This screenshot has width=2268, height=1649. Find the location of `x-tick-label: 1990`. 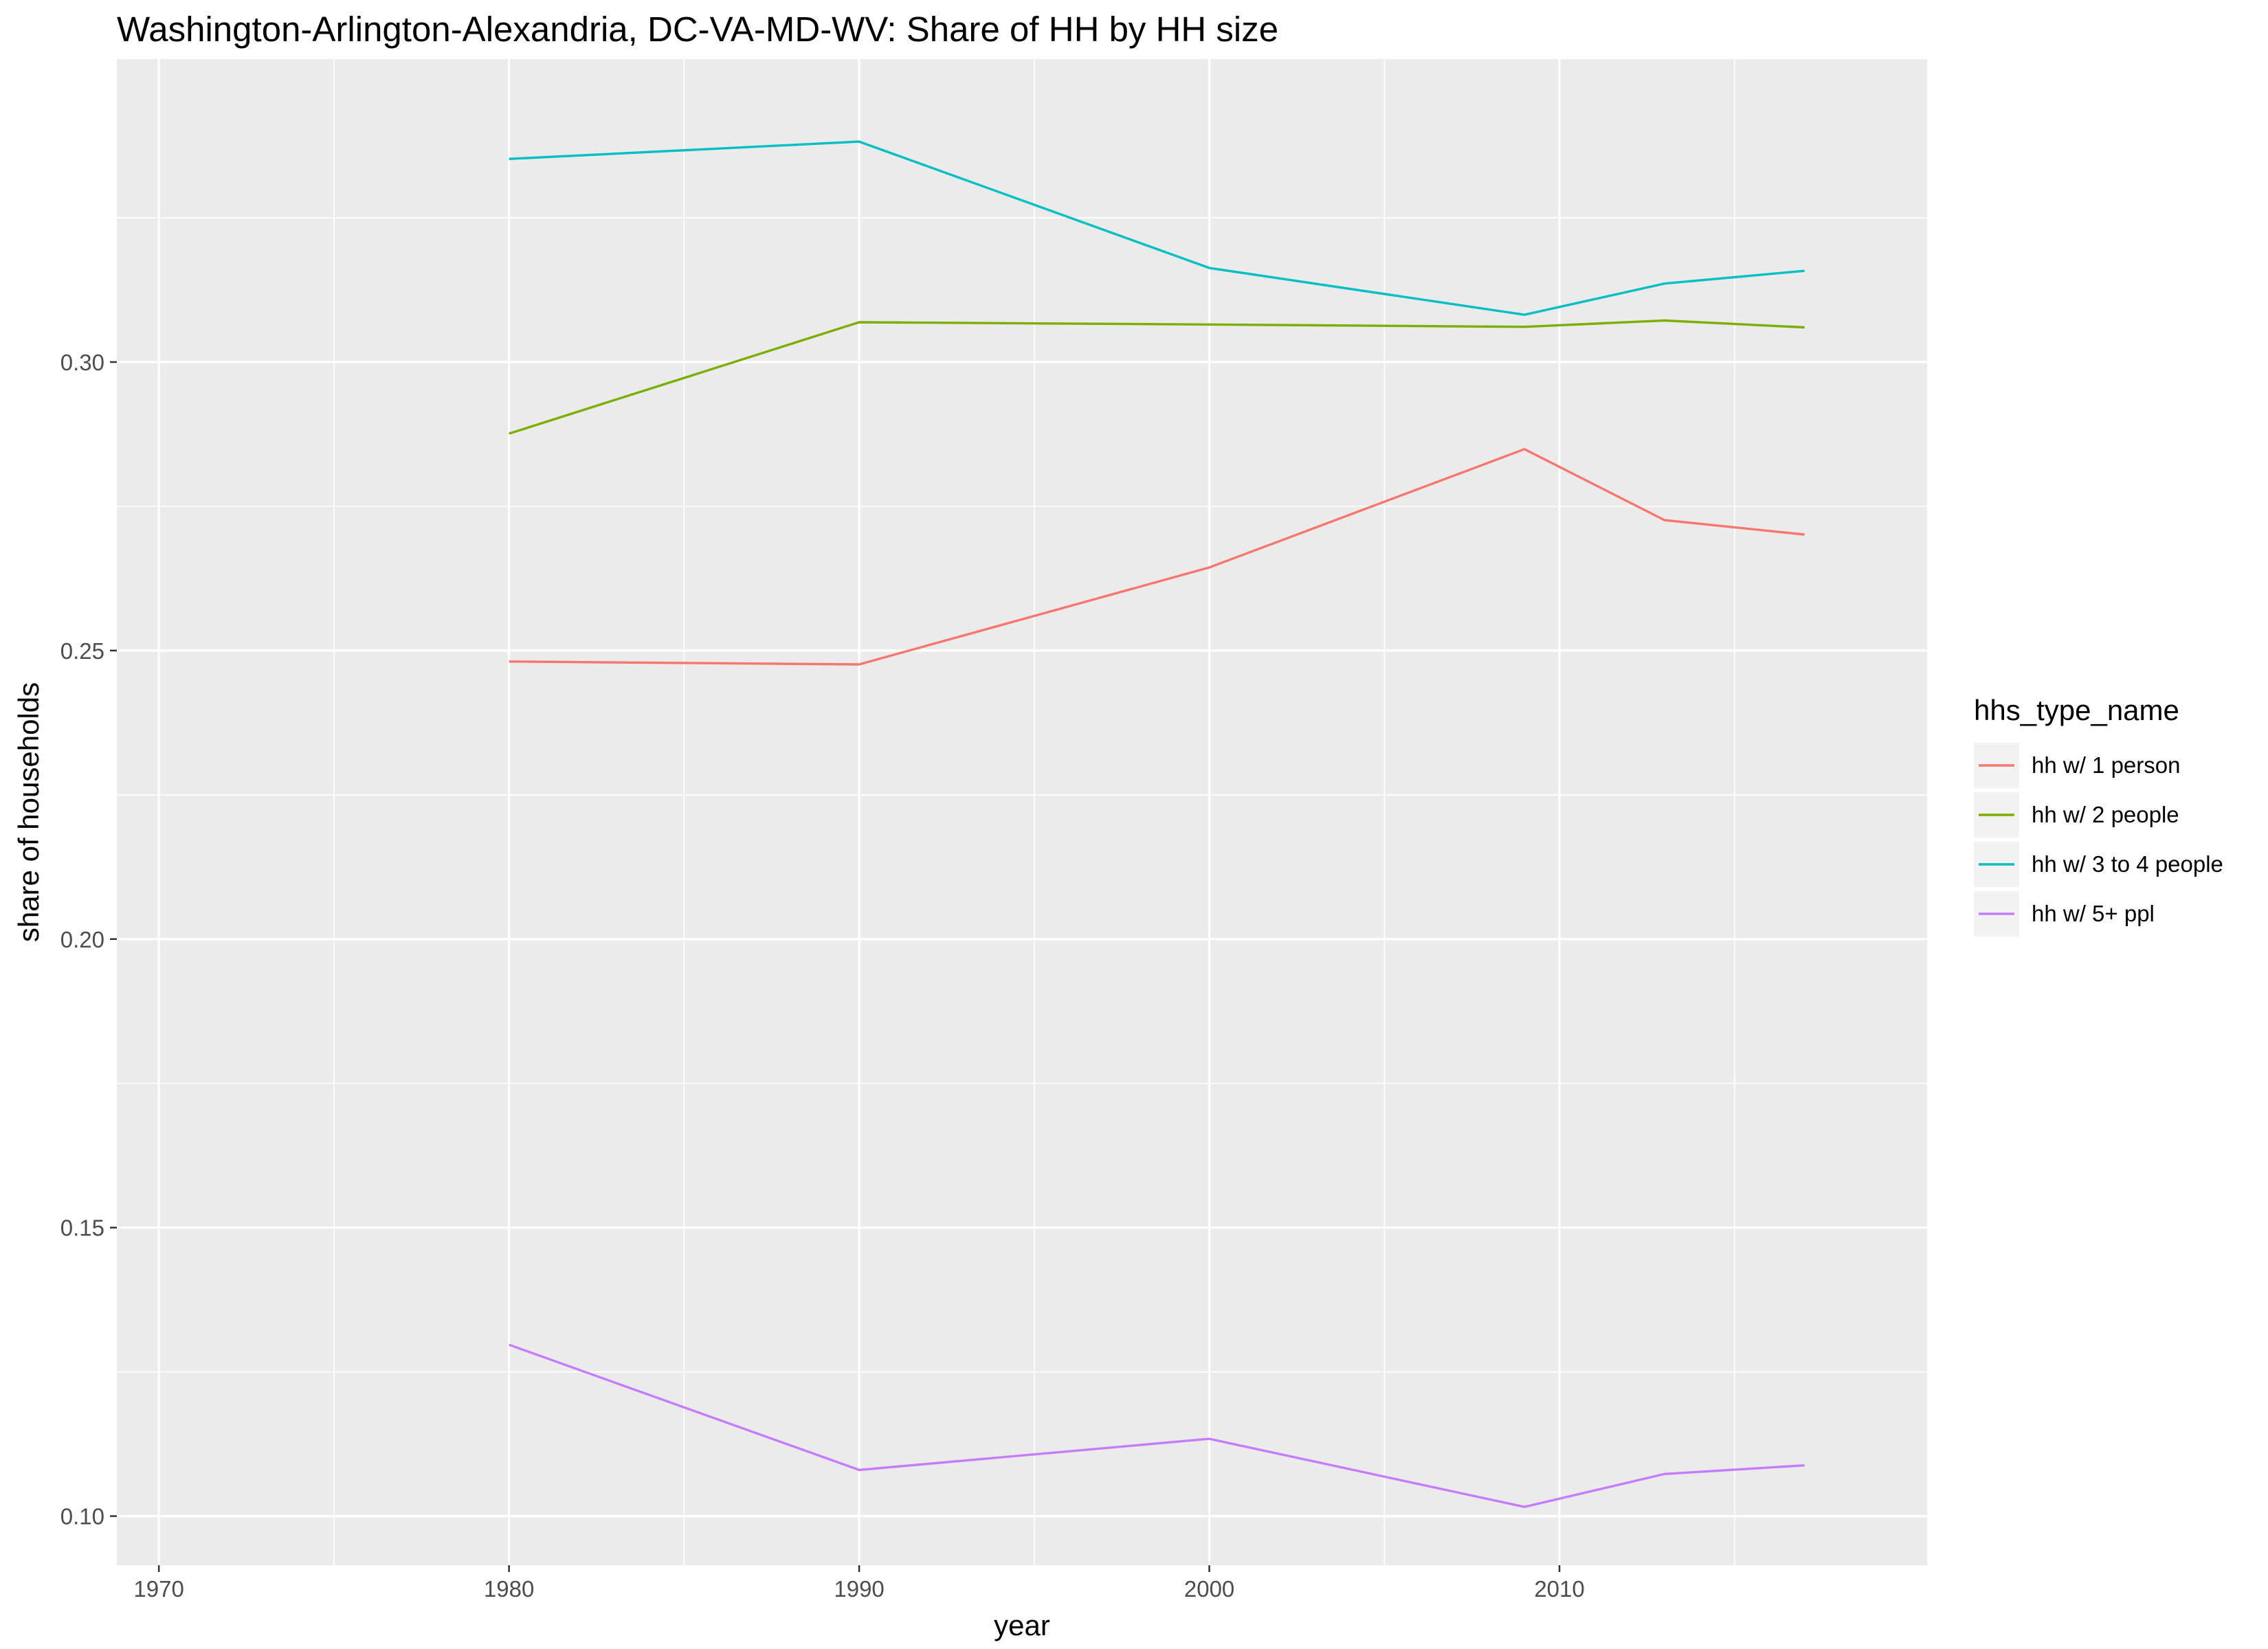

x-tick-label: 1990 is located at coordinates (859, 1589).